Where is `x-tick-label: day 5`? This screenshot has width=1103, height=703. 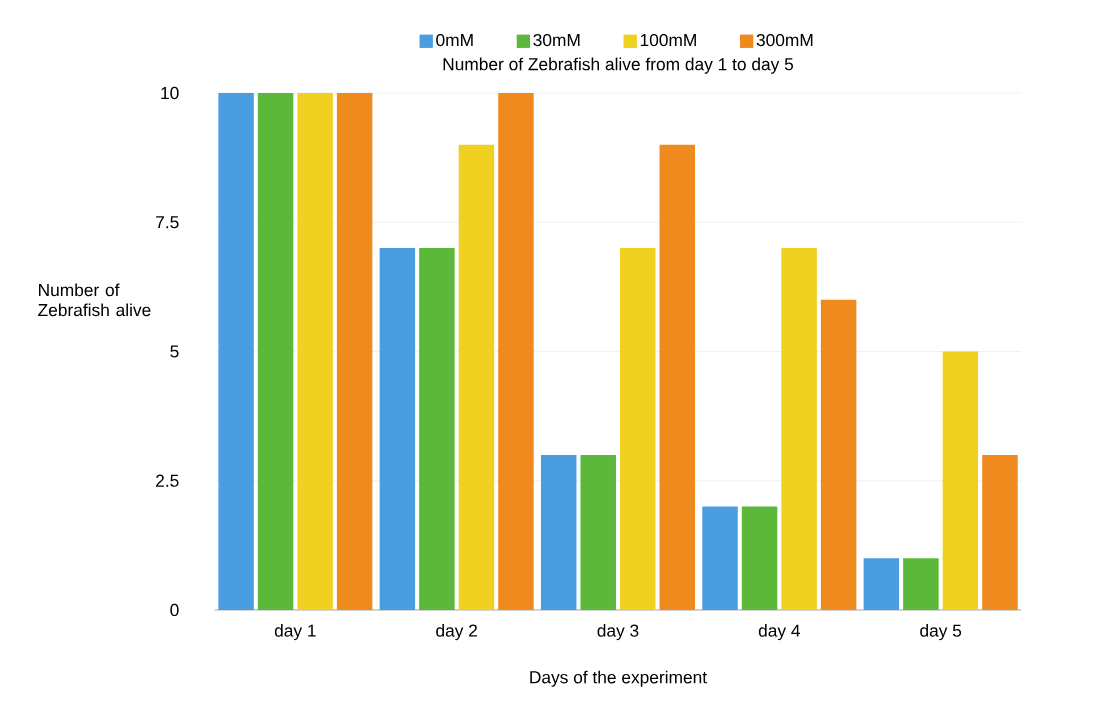 x-tick-label: day 5 is located at coordinates (941, 632).